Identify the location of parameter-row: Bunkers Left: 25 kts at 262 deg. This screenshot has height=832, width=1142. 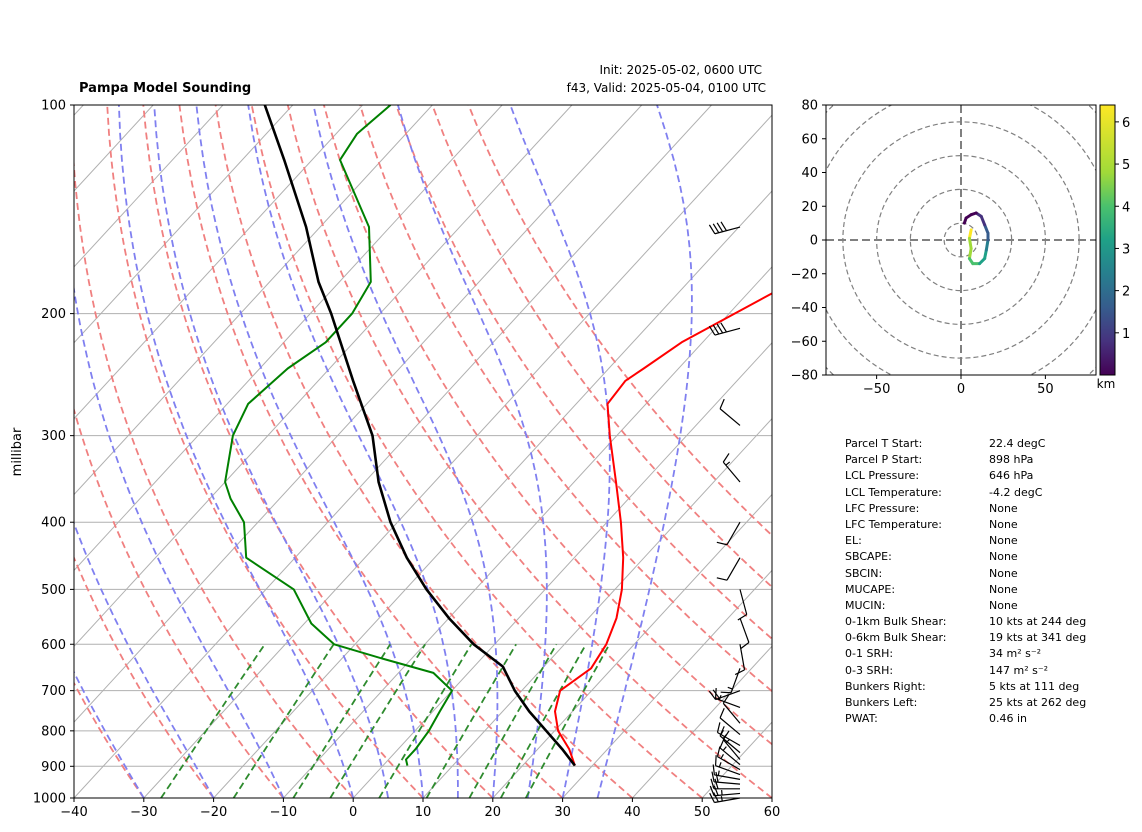
(985, 704).